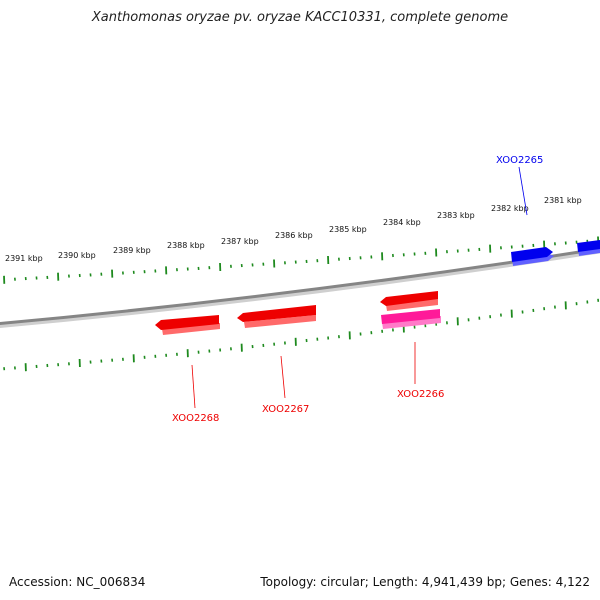  I want to click on gene-partial-right, so click(588, 248).